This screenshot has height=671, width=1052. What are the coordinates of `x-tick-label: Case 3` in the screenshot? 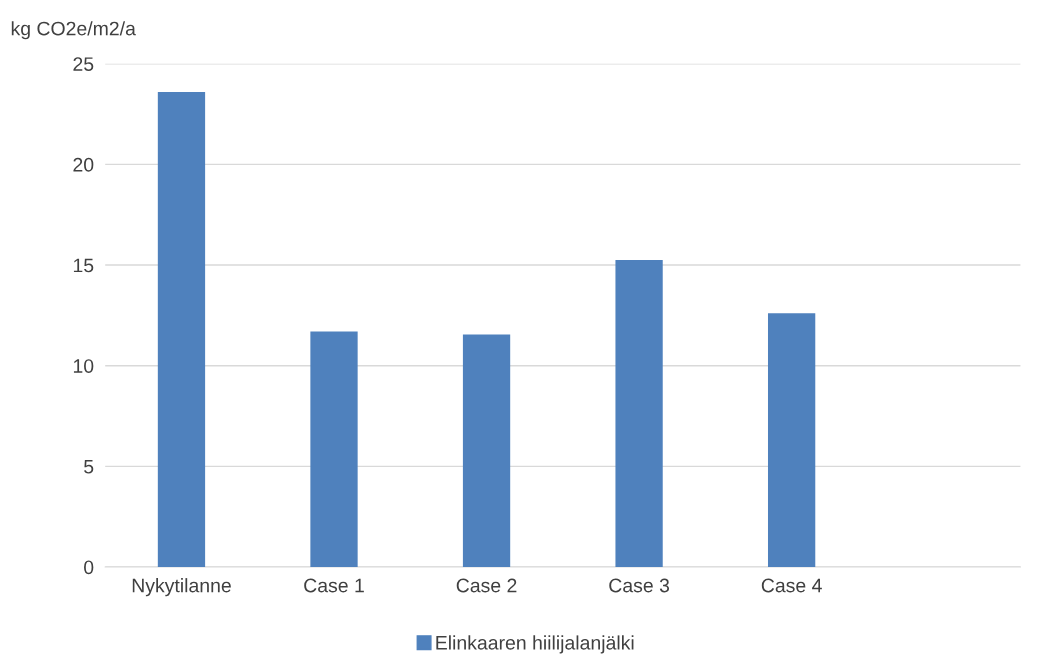 It's located at (639, 585).